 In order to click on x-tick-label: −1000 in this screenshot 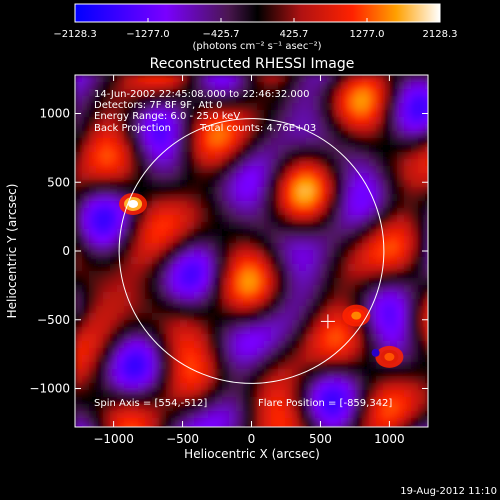, I will do `click(113, 439)`.